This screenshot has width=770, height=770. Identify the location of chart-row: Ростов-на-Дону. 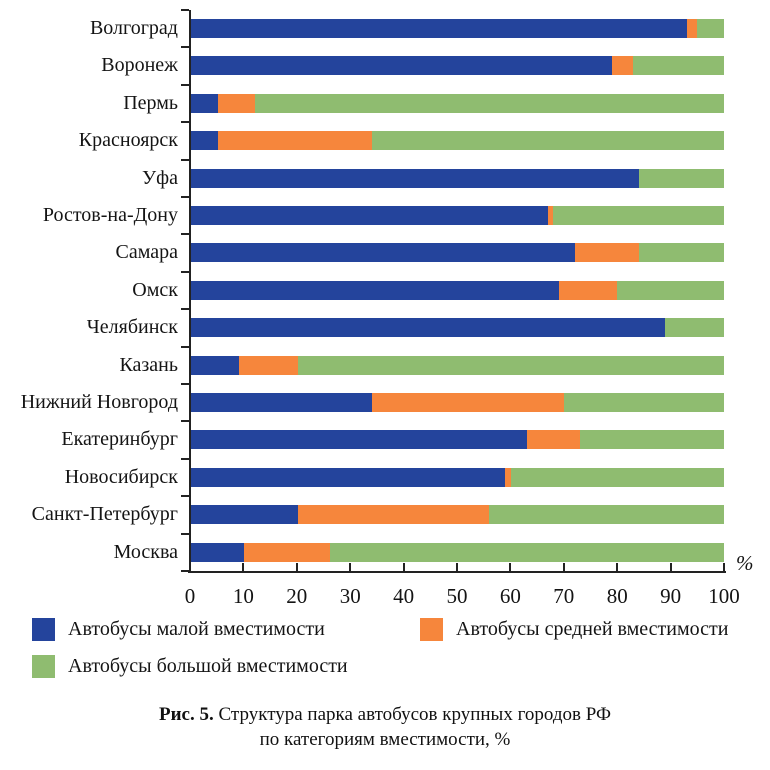
(362, 215).